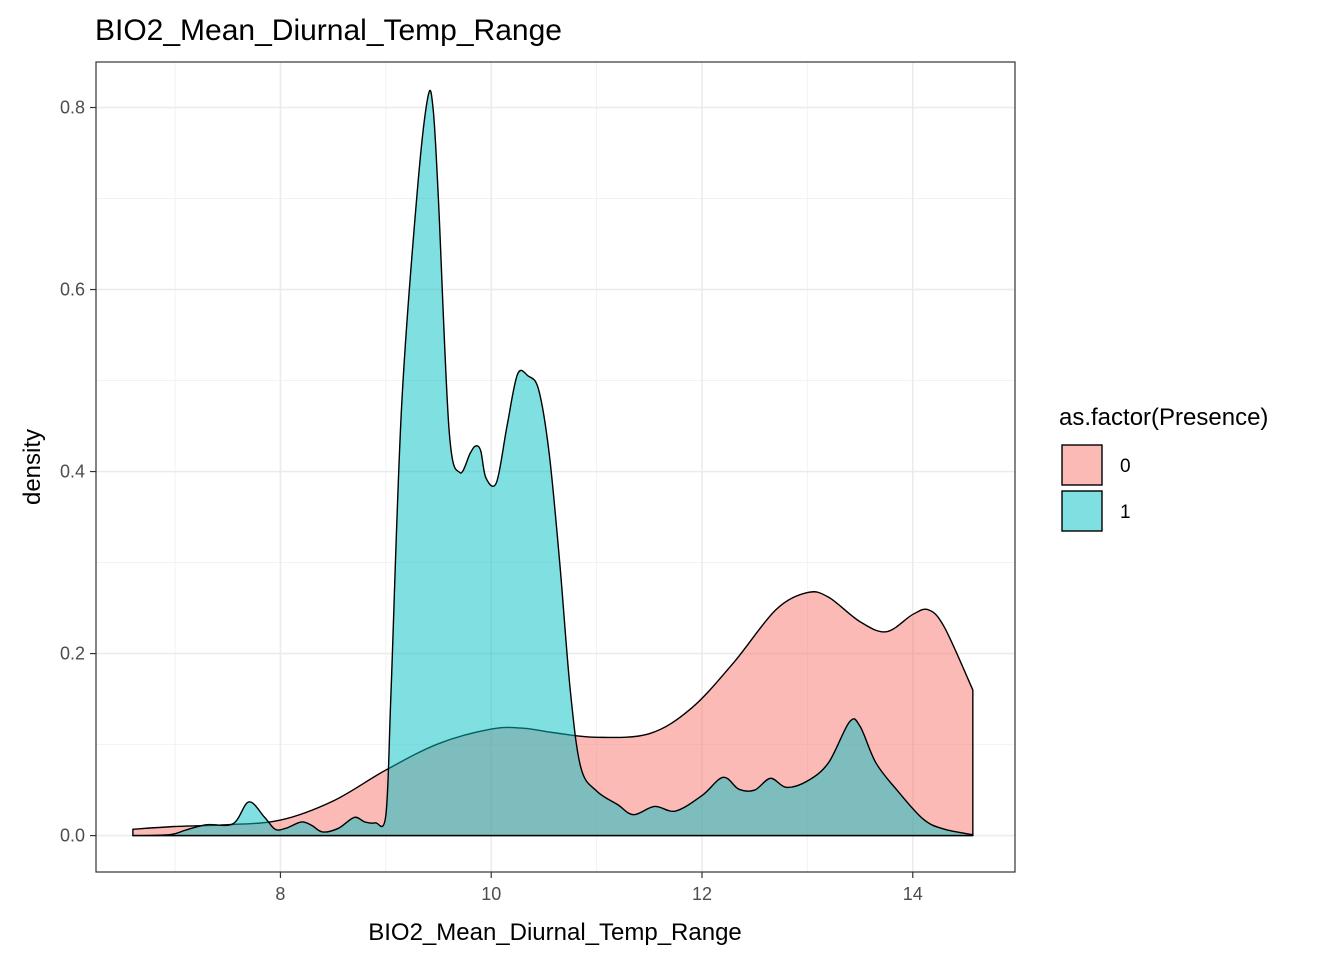 This screenshot has width=1344, height=960. Describe the element at coordinates (1125, 466) in the screenshot. I see `legend-label-0: 0` at that location.